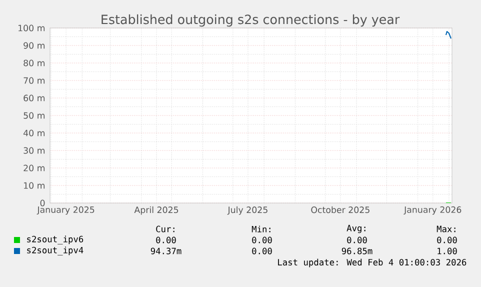 The height and width of the screenshot is (287, 481). Describe the element at coordinates (34, 98) in the screenshot. I see `y-tick-label: 60 m` at that location.